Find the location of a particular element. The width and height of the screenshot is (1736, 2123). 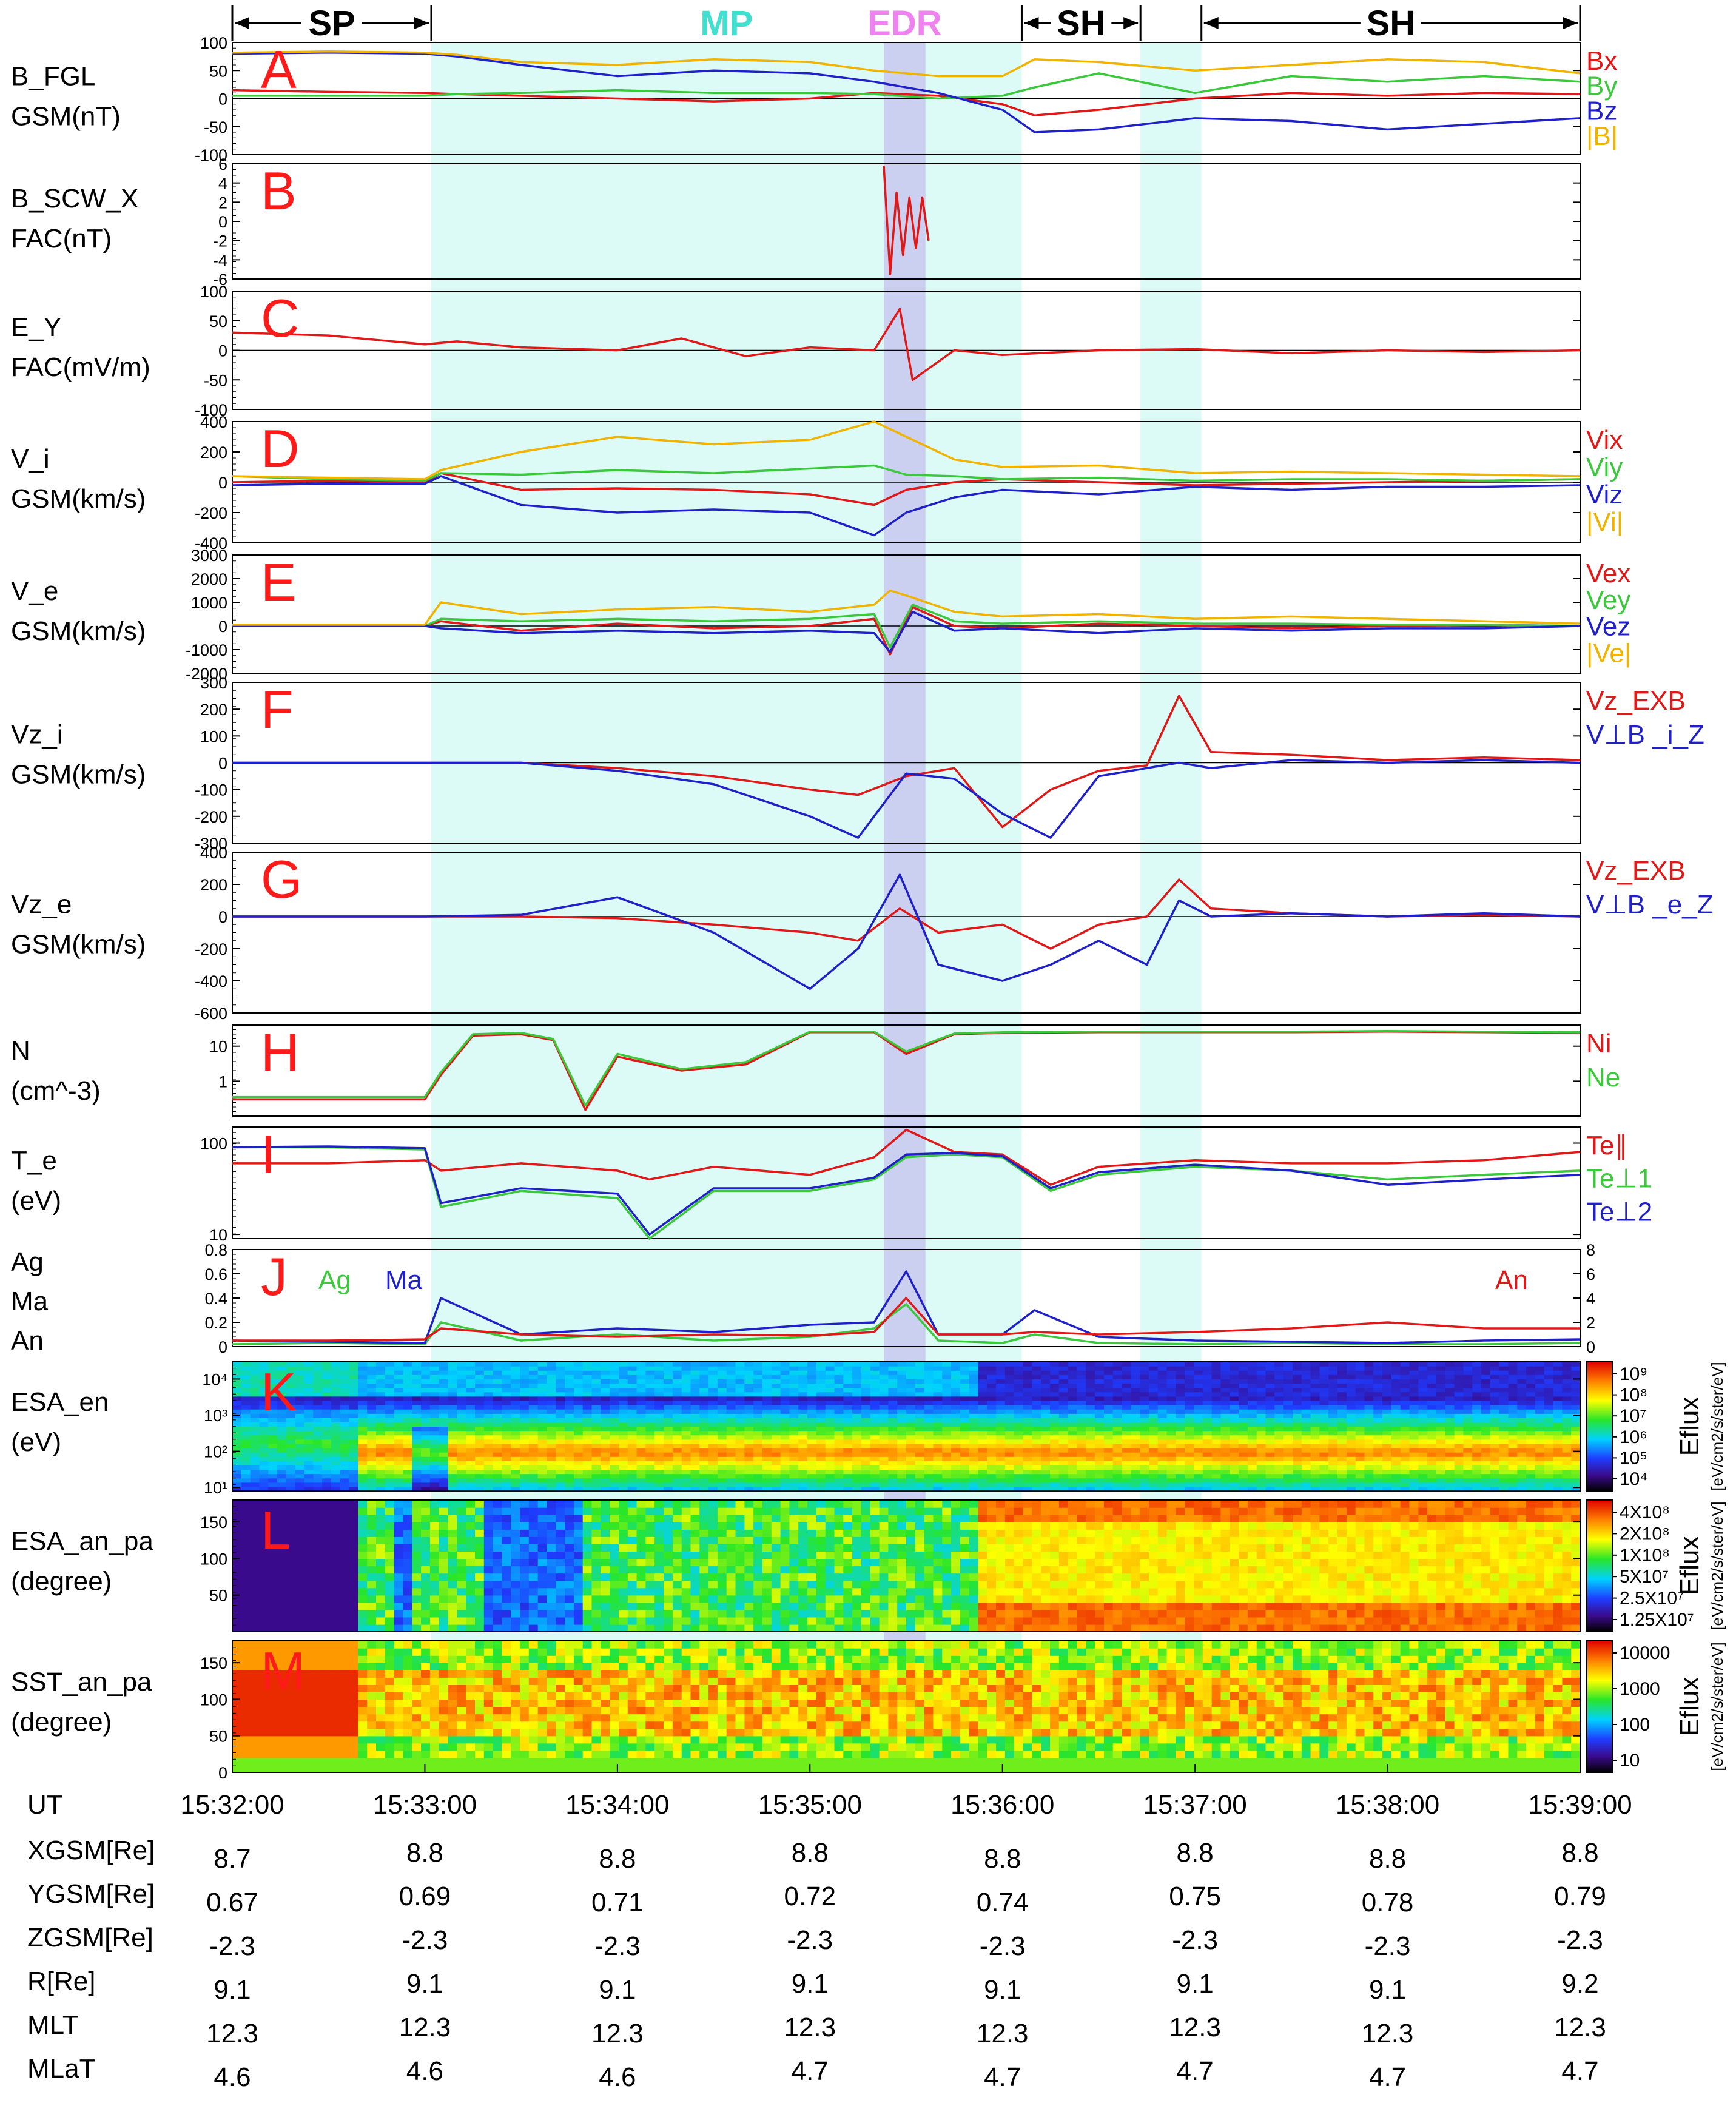

y-tick-label: 6 is located at coordinates (222, 164).